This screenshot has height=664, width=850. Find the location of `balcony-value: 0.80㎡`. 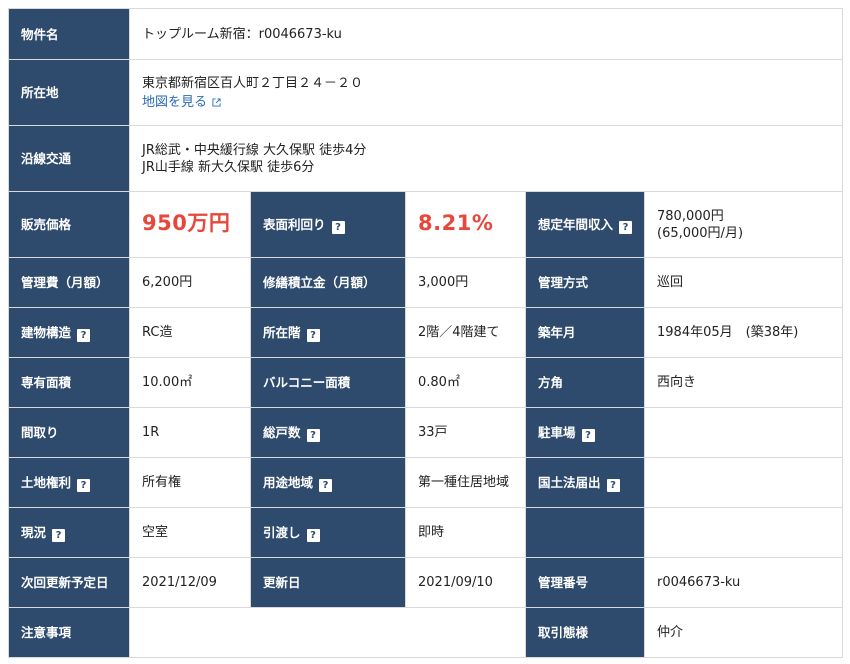

balcony-value: 0.80㎡ is located at coordinates (465, 382).